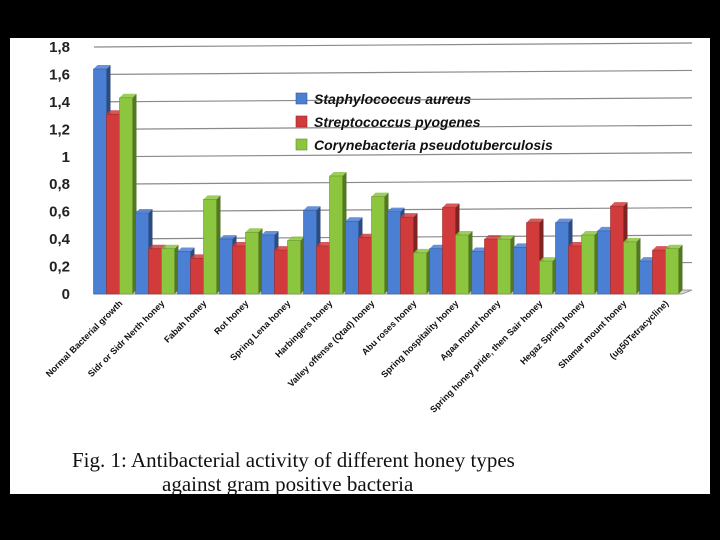 This screenshot has height=540, width=720. I want to click on x-category-label: Shamar mount honey, so click(592, 334).